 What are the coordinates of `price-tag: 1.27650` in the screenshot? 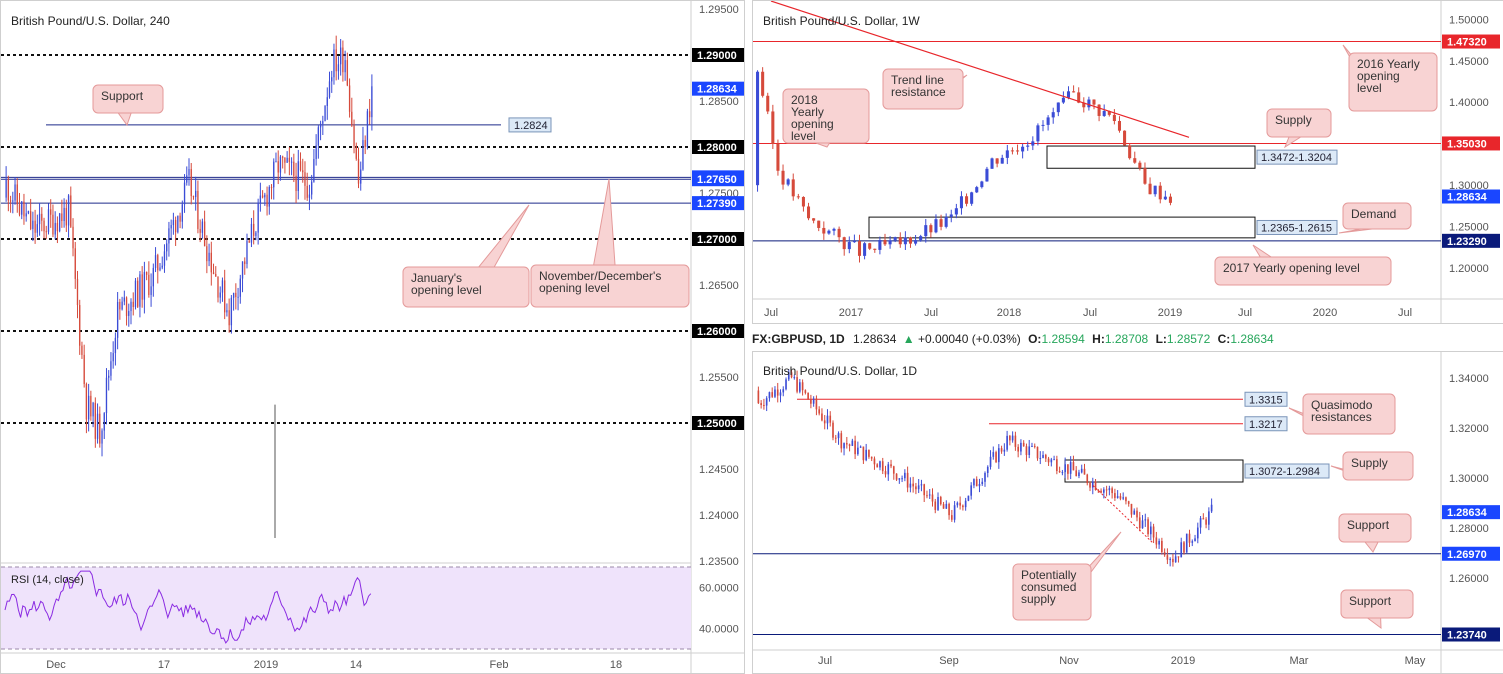 It's located at (718, 179).